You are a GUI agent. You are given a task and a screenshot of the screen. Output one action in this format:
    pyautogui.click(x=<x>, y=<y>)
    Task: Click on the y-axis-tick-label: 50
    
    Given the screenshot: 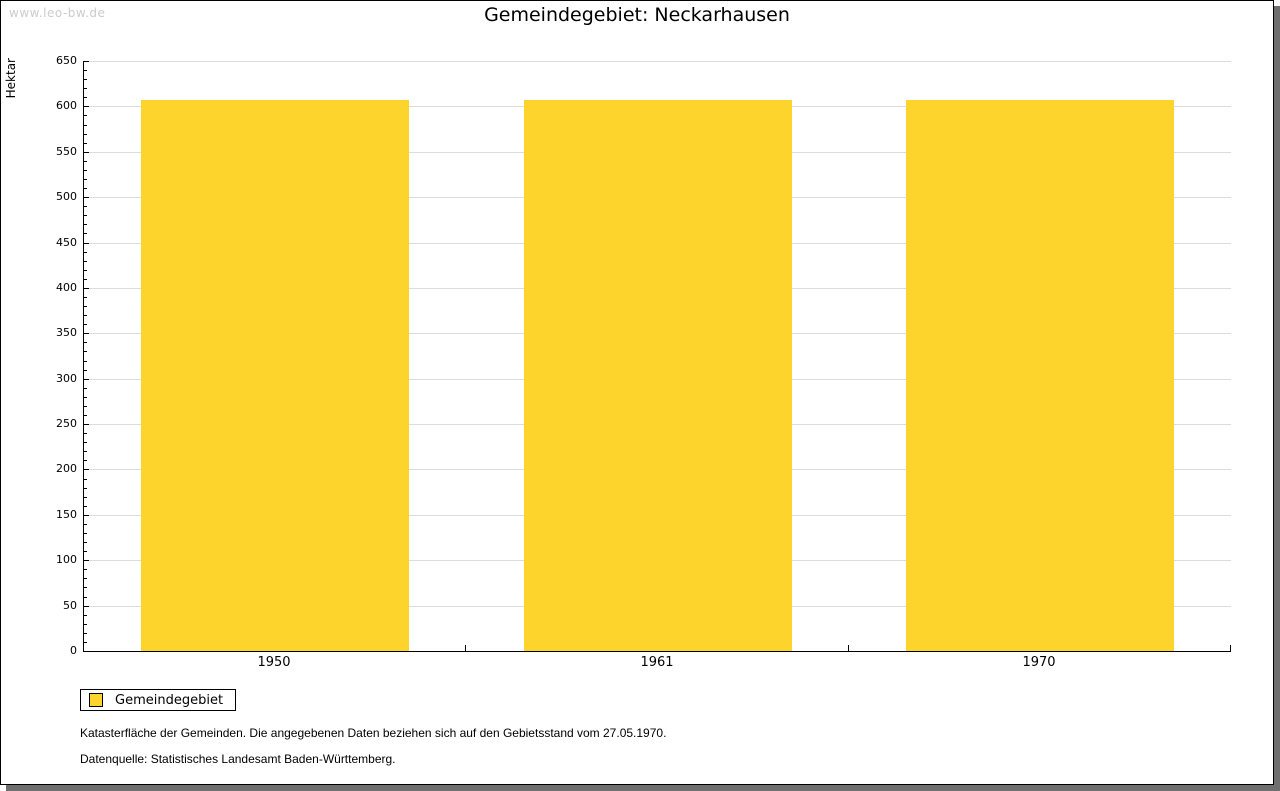 What is the action you would take?
    pyautogui.click(x=70, y=605)
    